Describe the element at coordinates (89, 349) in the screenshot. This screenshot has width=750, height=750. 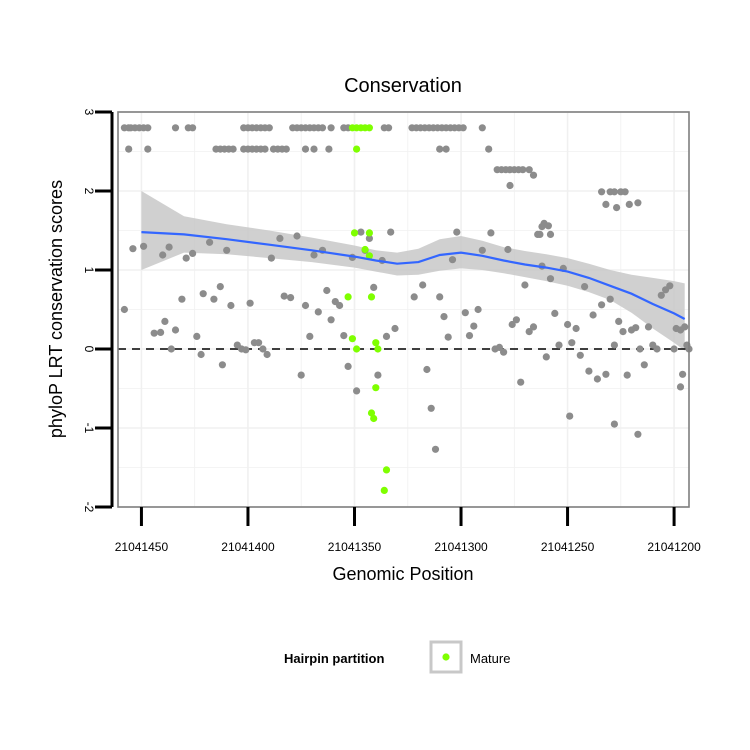
I see `y-tick-label: 0` at that location.